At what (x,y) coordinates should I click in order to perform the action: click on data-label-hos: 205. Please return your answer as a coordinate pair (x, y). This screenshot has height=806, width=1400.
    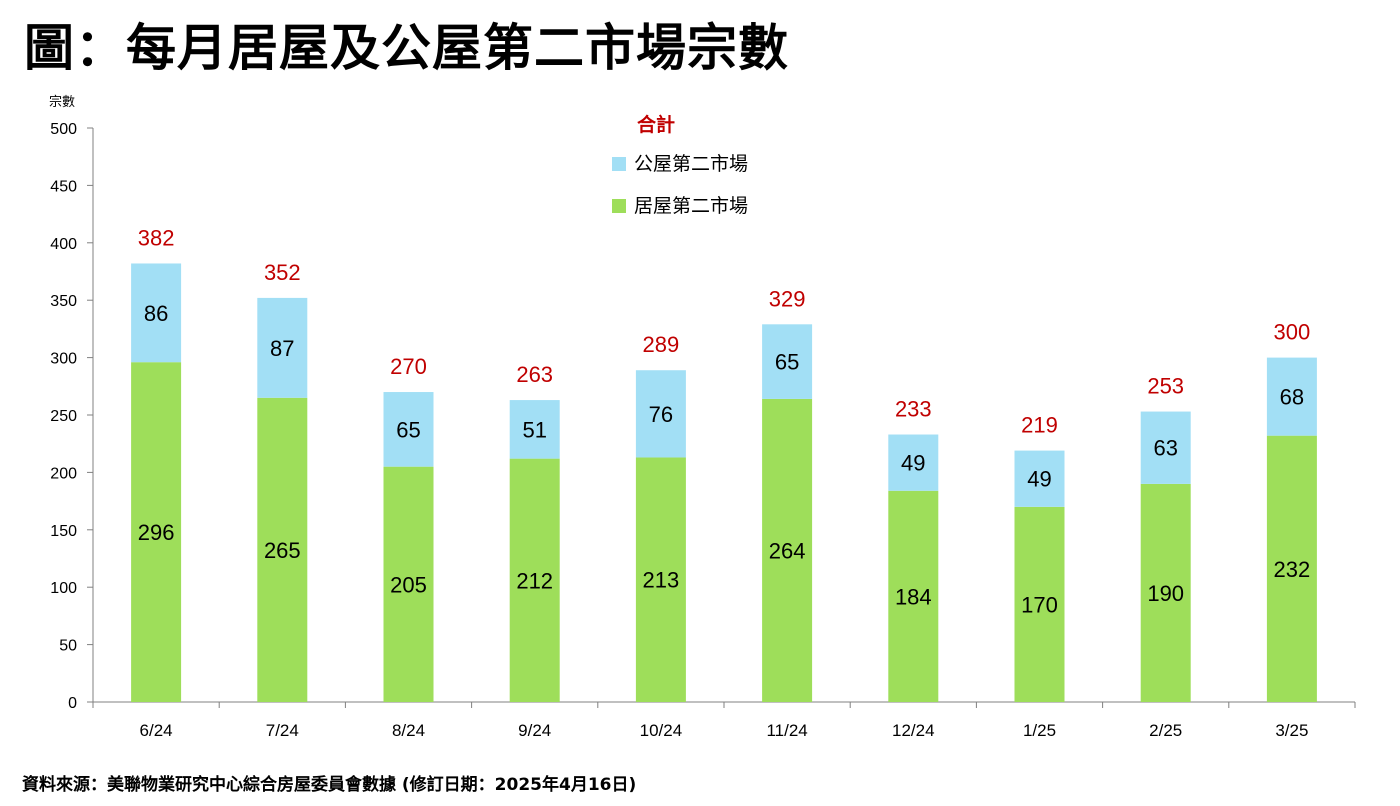
    Looking at the image, I should click on (408, 584).